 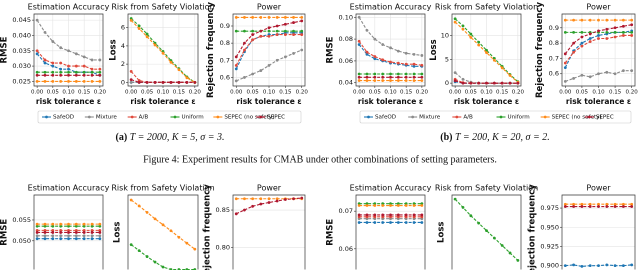 I want to click on y-tick-label: 0.06, so click(x=346, y=249).